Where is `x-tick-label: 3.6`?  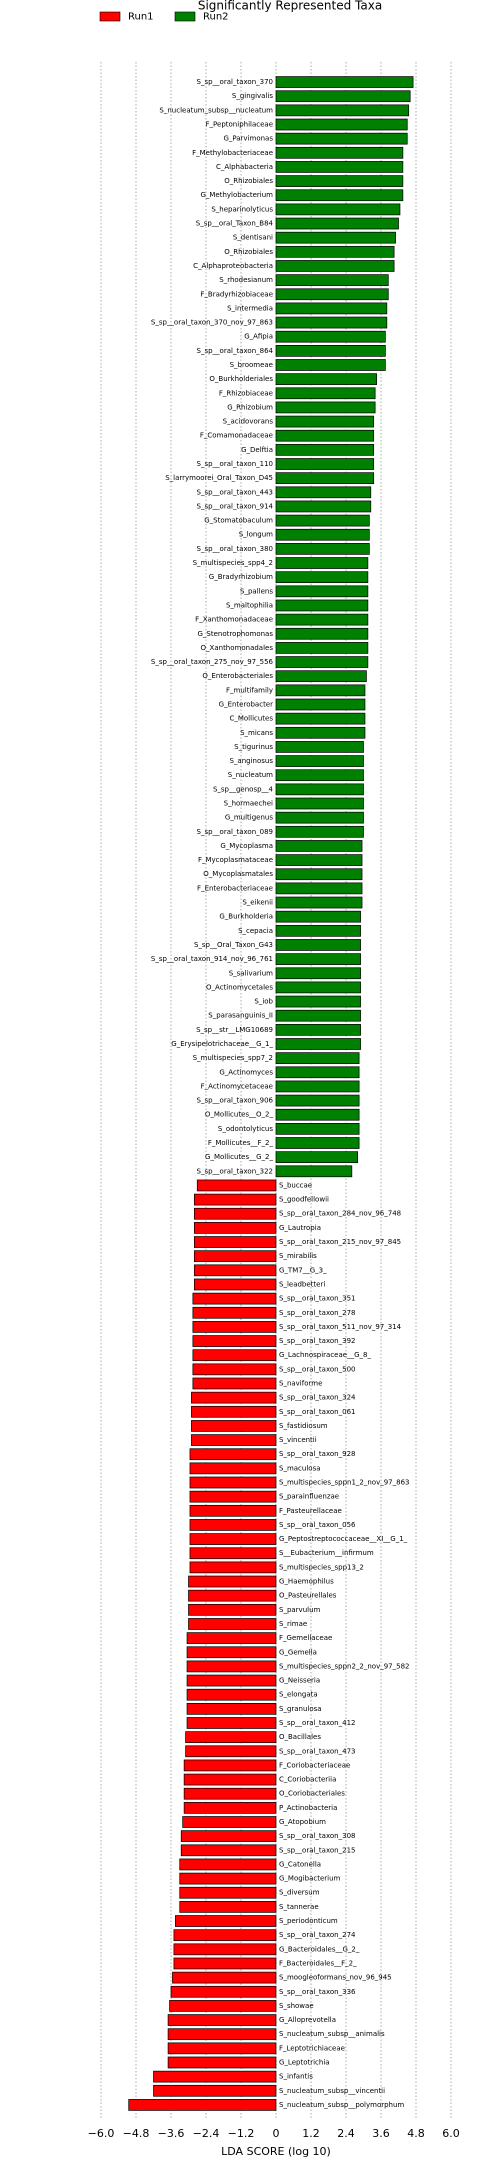
x-tick-label: 3.6 is located at coordinates (381, 2133).